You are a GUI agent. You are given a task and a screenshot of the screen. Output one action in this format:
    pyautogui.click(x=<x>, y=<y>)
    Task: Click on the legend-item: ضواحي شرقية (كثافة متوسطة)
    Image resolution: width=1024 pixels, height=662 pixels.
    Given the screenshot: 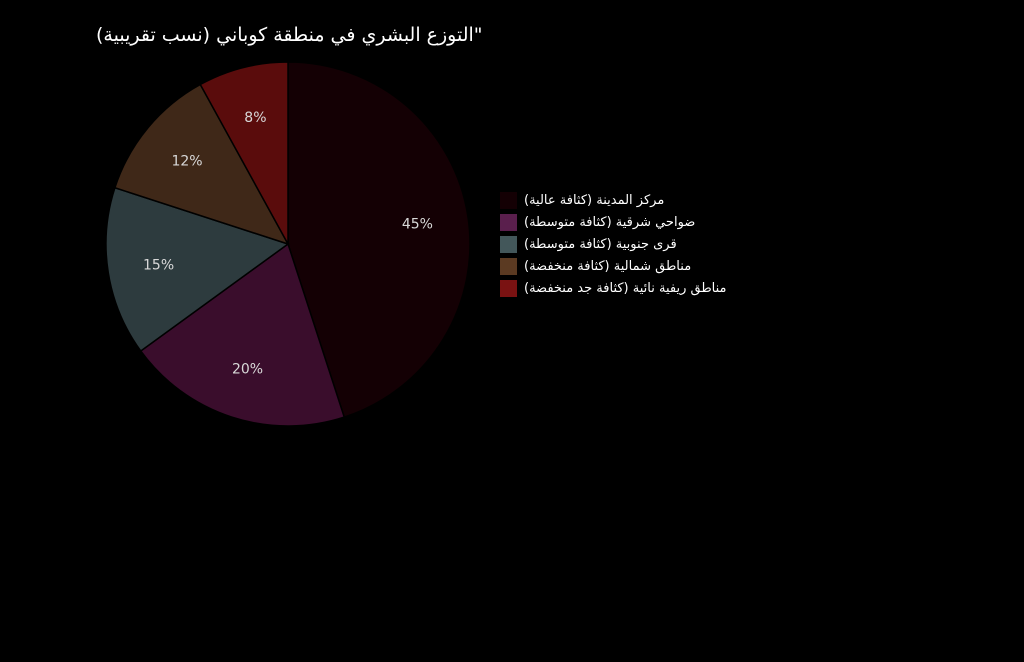 What is the action you would take?
    pyautogui.click(x=613, y=222)
    